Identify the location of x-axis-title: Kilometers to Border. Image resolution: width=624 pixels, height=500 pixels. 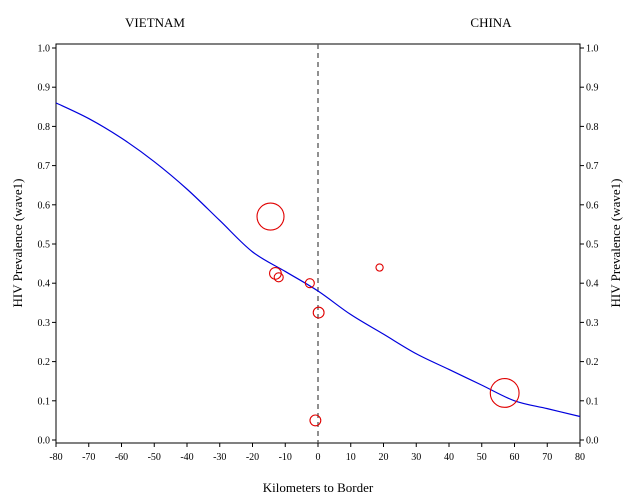
(318, 487).